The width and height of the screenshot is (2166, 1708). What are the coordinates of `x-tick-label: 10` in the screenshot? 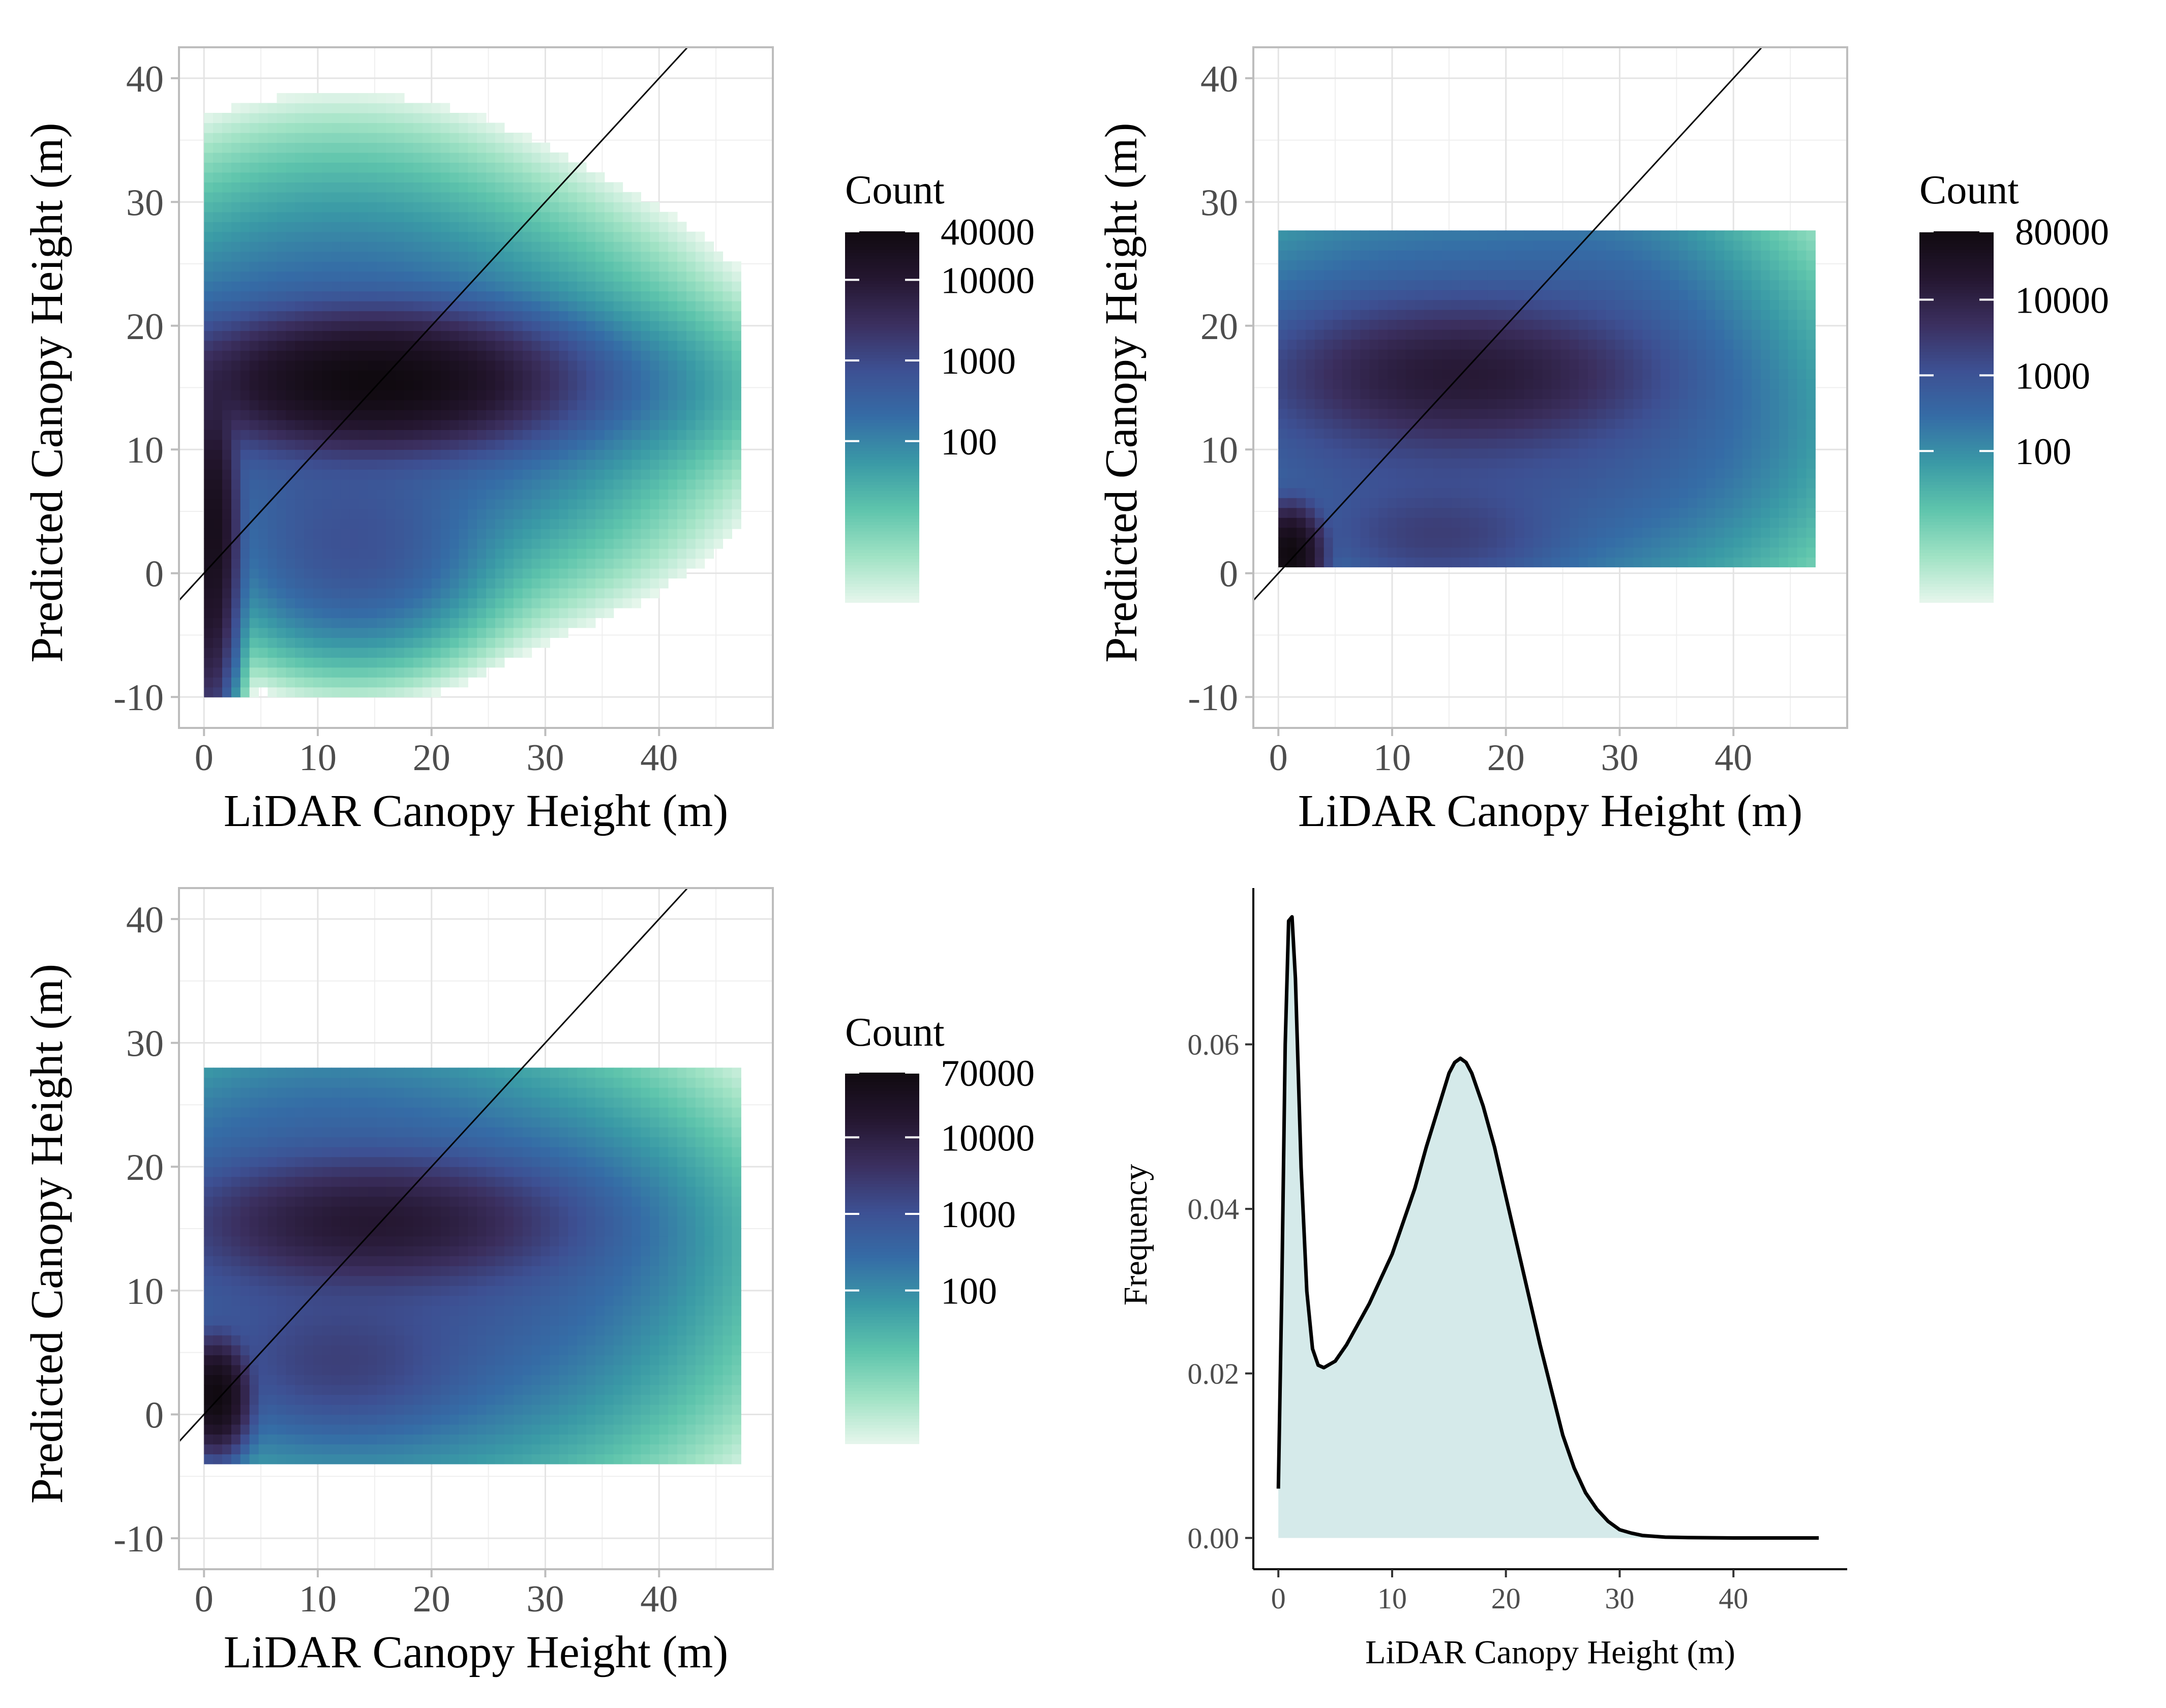 It's located at (318, 758).